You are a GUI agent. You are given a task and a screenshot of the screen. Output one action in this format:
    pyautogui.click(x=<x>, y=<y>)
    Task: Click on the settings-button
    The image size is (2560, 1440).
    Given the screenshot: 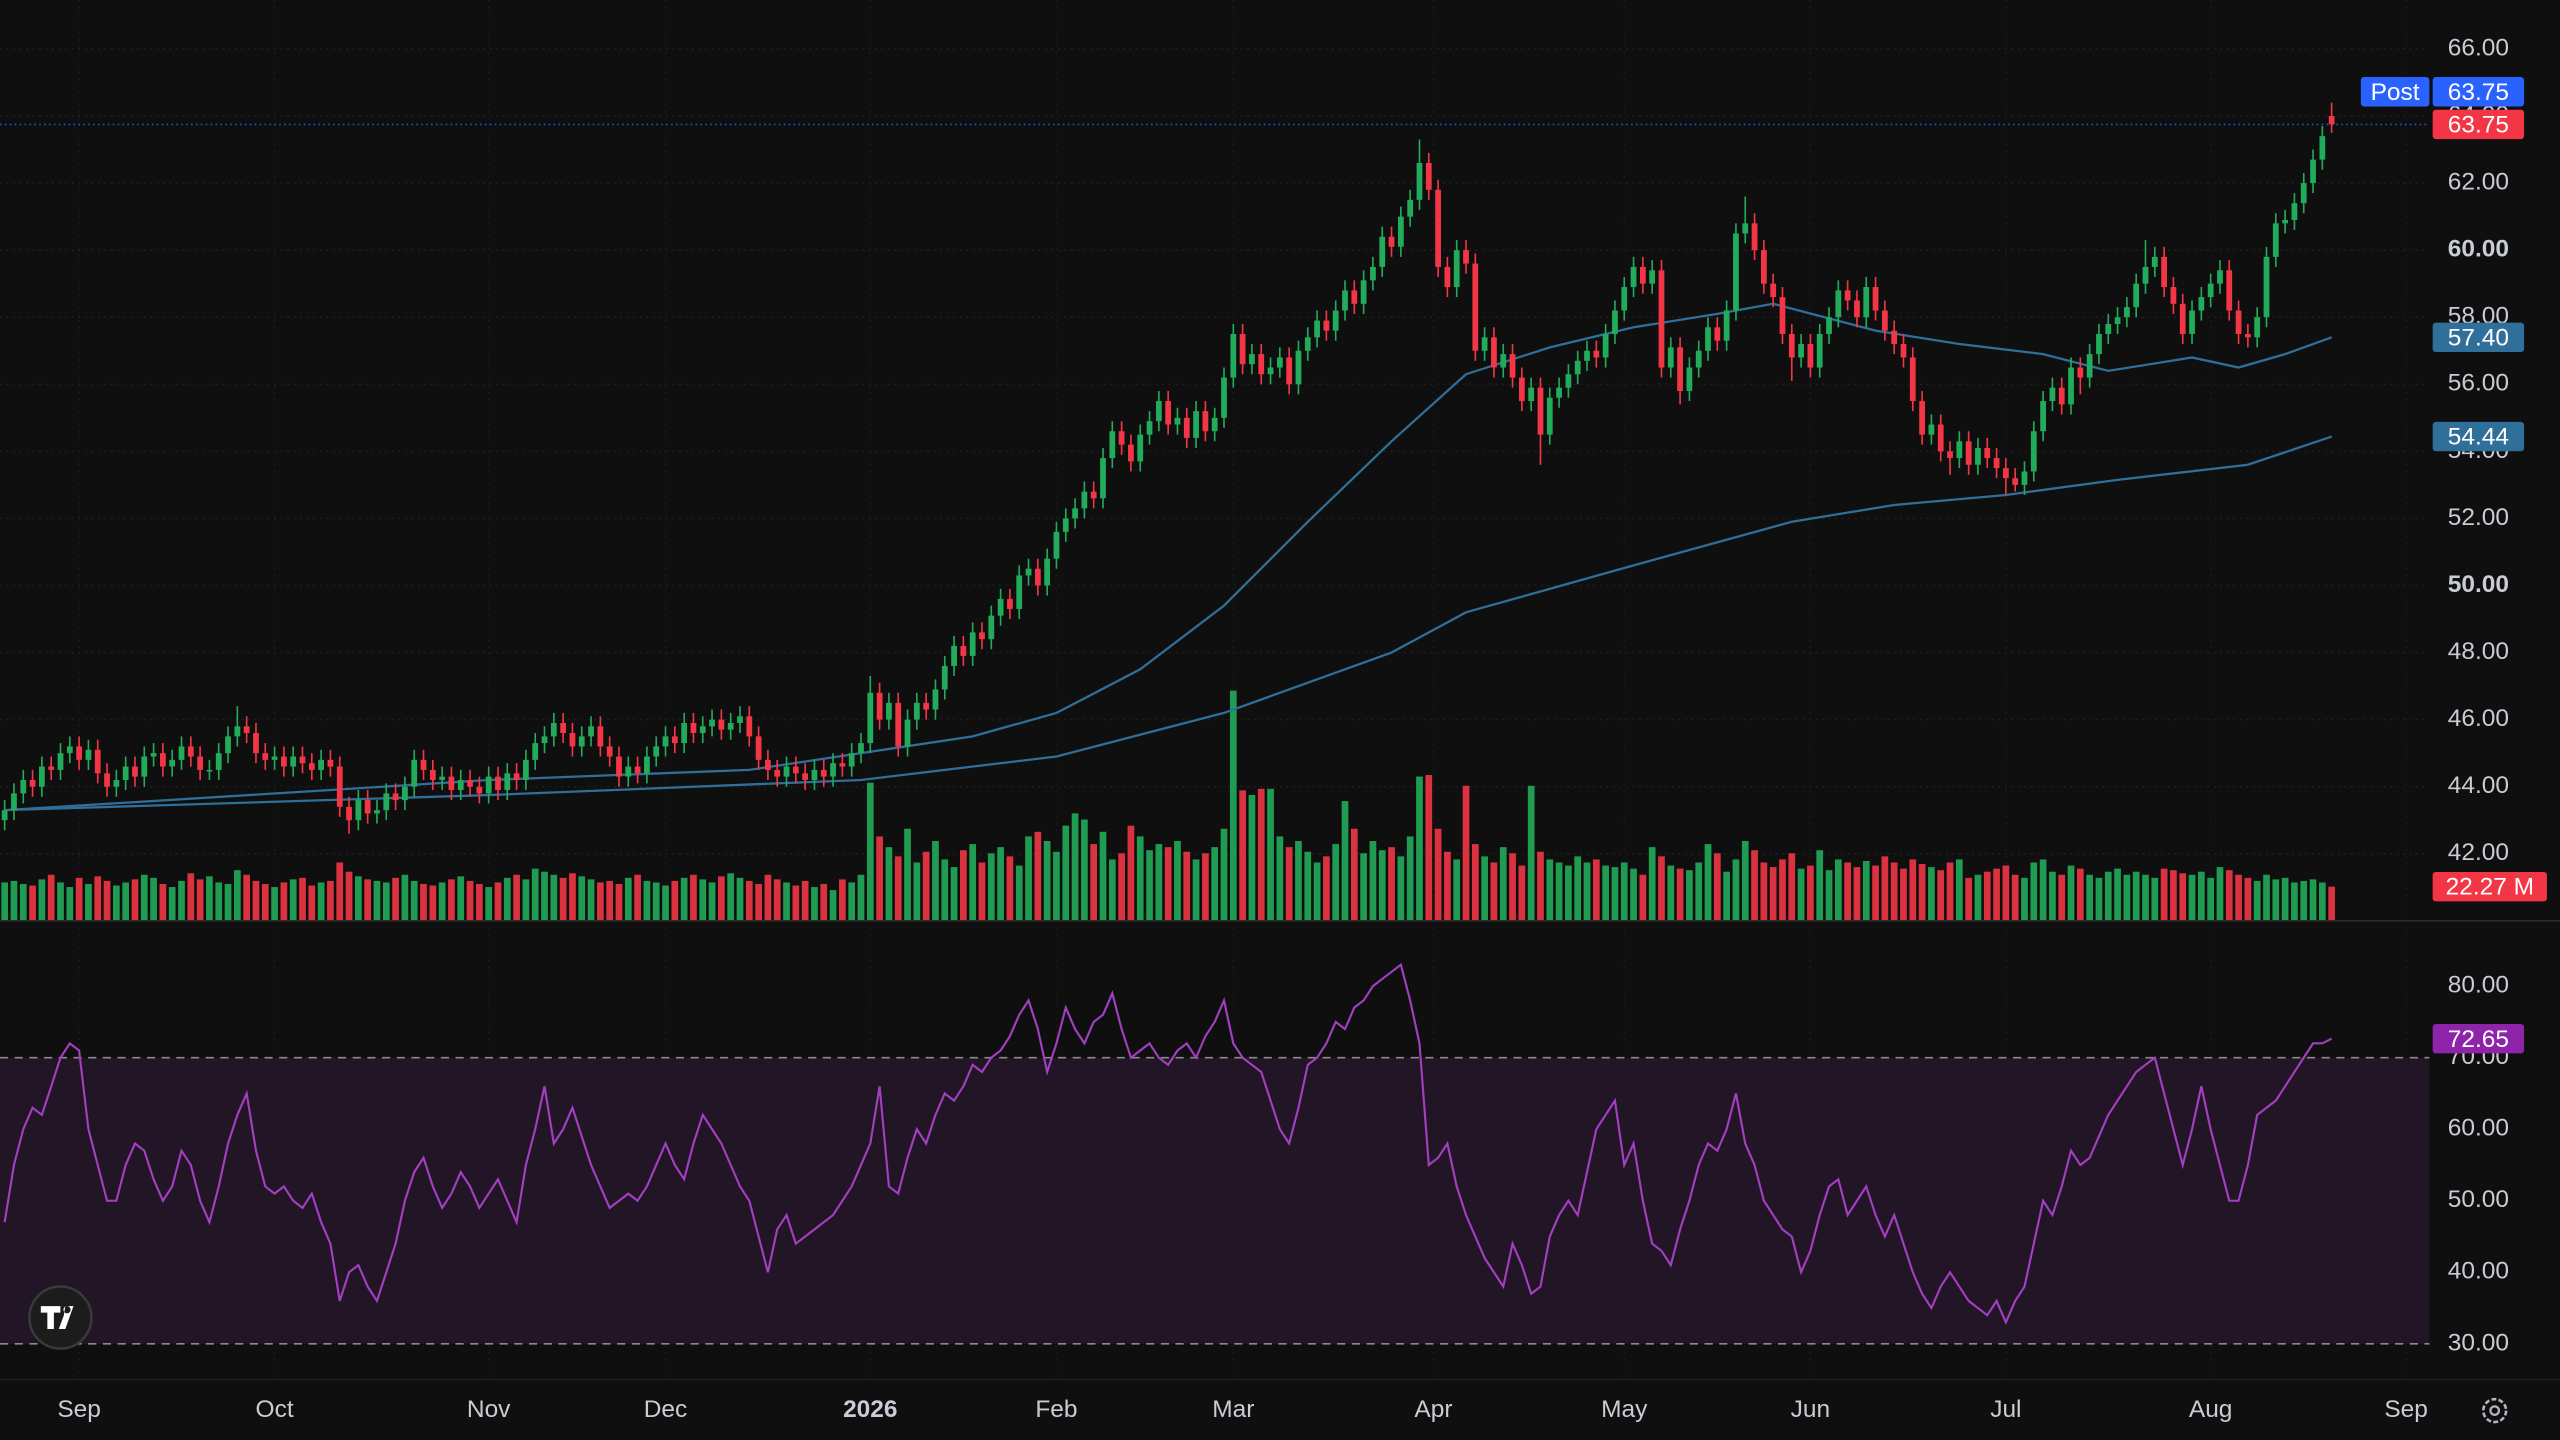 What is the action you would take?
    pyautogui.click(x=2494, y=1410)
    